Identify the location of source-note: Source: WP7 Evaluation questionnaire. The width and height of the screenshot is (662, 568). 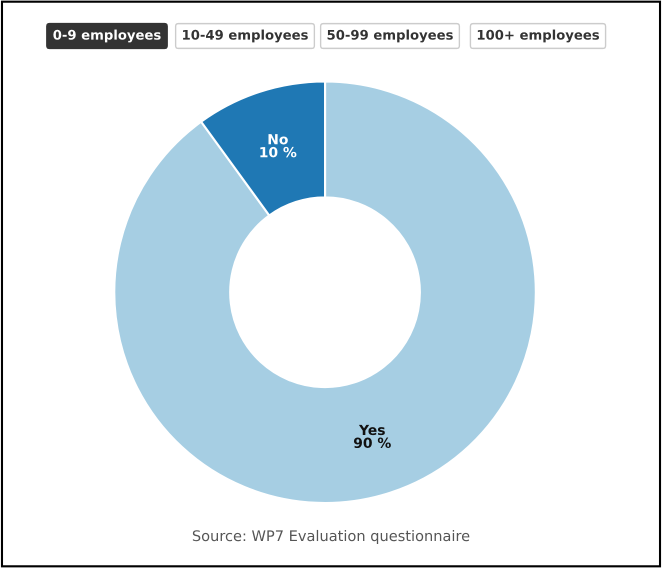
(331, 537).